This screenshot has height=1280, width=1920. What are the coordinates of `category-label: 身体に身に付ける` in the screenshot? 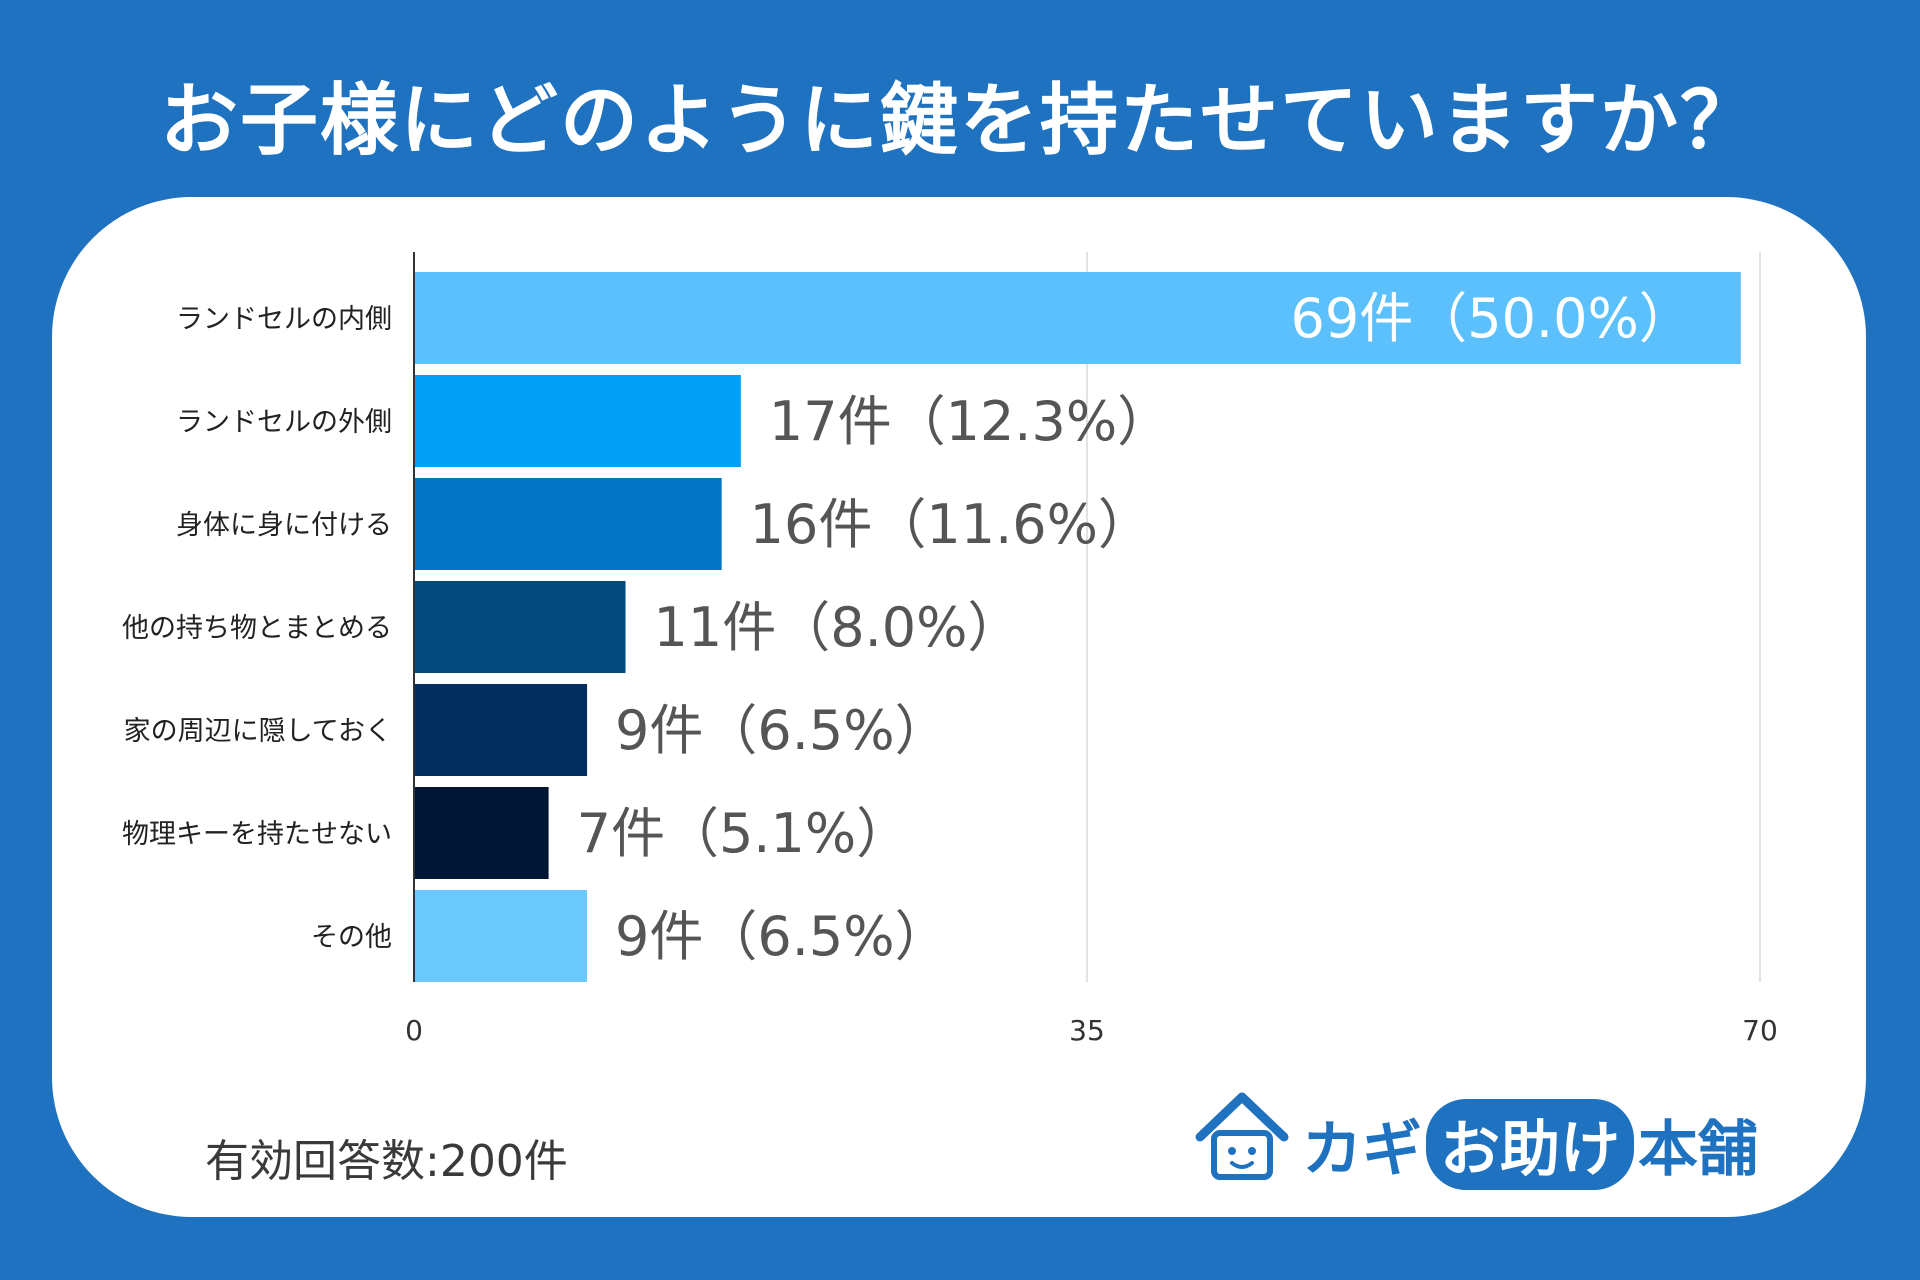 It's located at (284, 525).